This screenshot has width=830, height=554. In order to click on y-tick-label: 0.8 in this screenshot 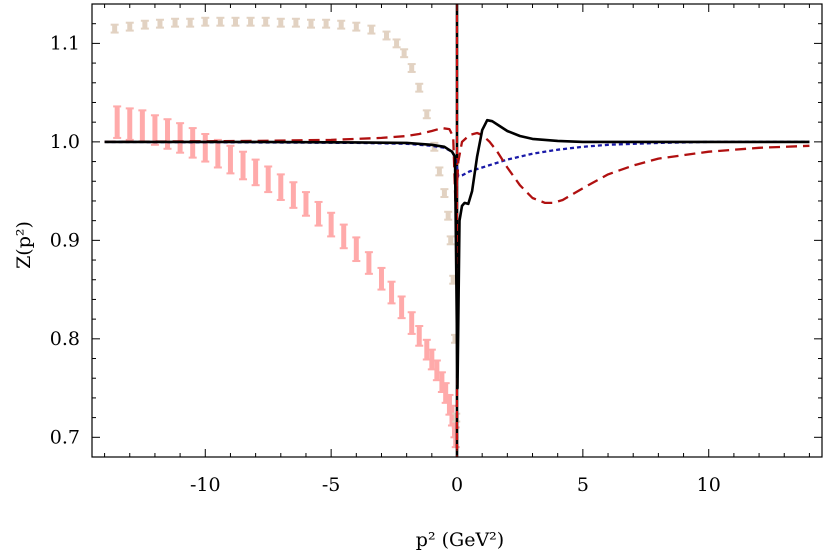, I will do `click(65, 339)`.